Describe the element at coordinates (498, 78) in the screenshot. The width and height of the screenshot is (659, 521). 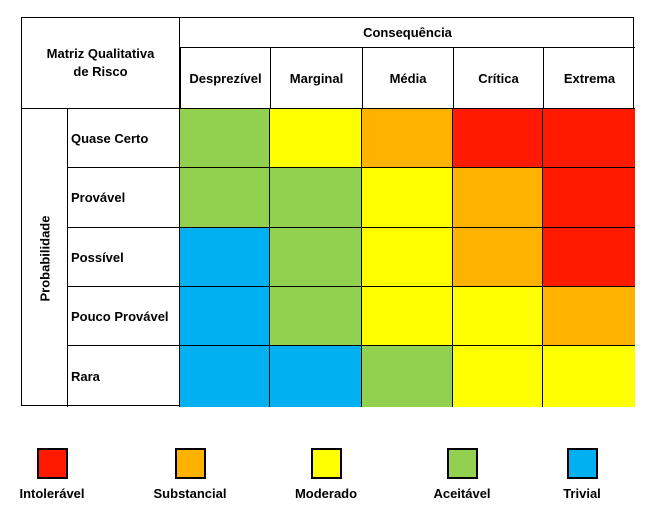
I see `column-header: Crítica` at that location.